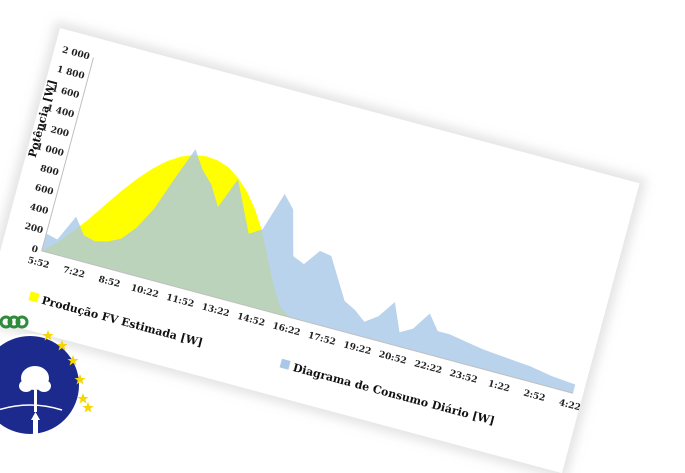  Describe the element at coordinates (251, 320) in the screenshot. I see `x-tick-label: 14:52` at that location.